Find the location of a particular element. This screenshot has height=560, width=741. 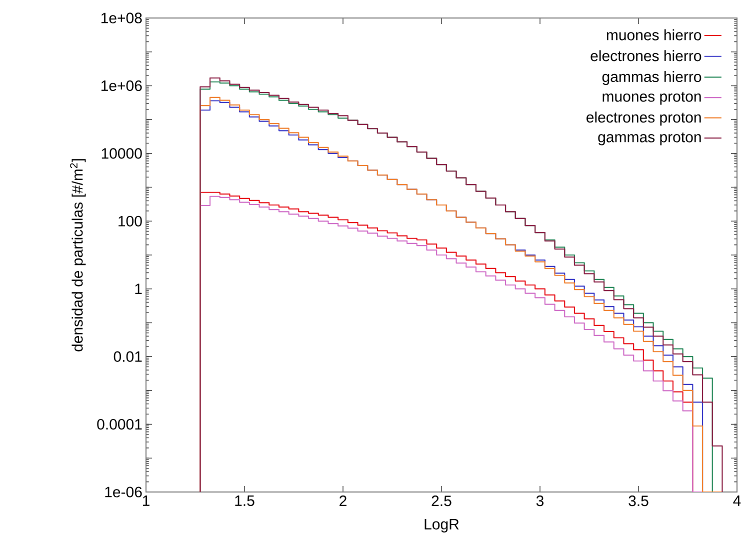

x-tick-label: 4 is located at coordinates (737, 501).